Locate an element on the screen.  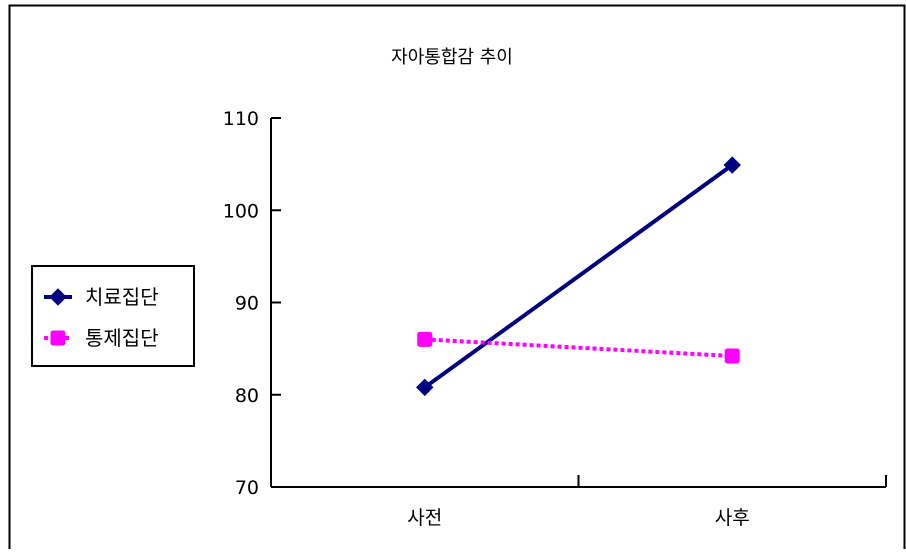
legend-label: 치료집단 is located at coordinates (122, 297).